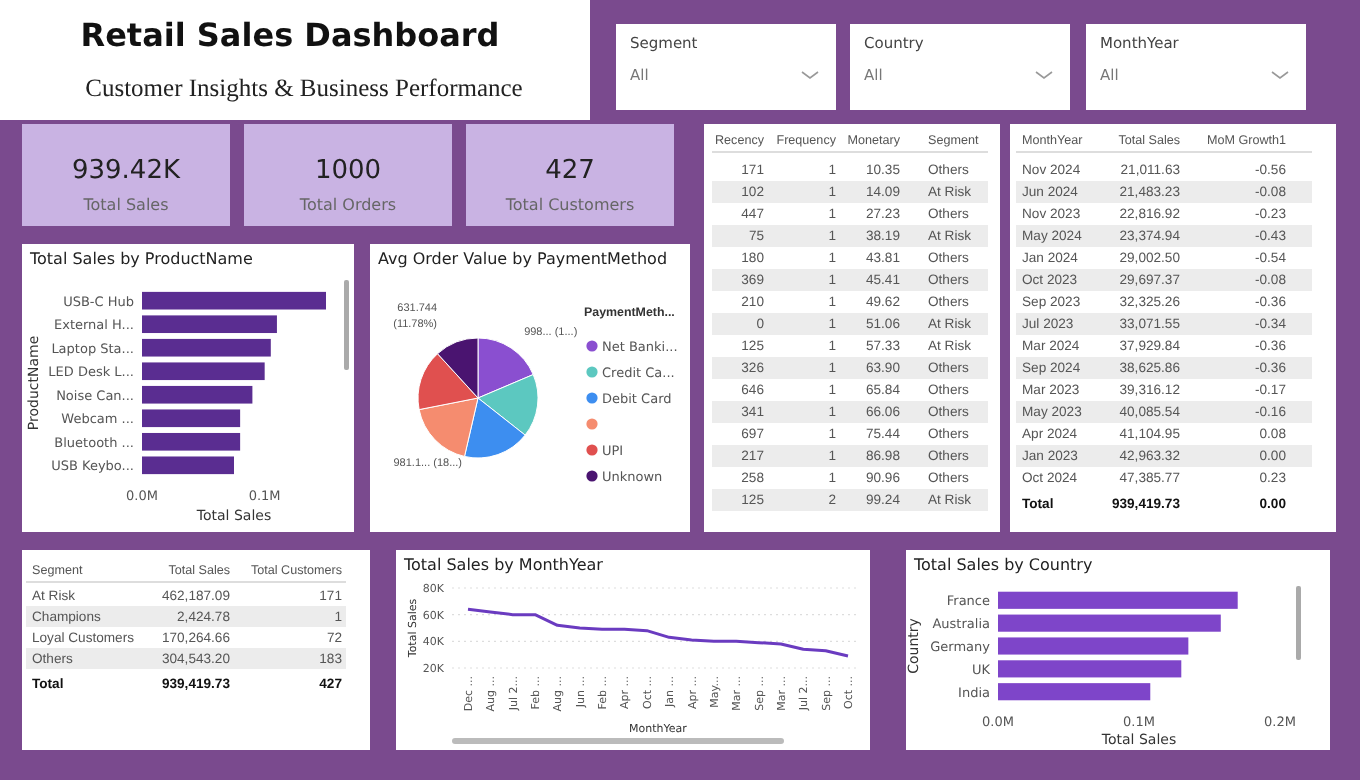  Describe the element at coordinates (570, 171) in the screenshot. I see `text: 427` at that location.